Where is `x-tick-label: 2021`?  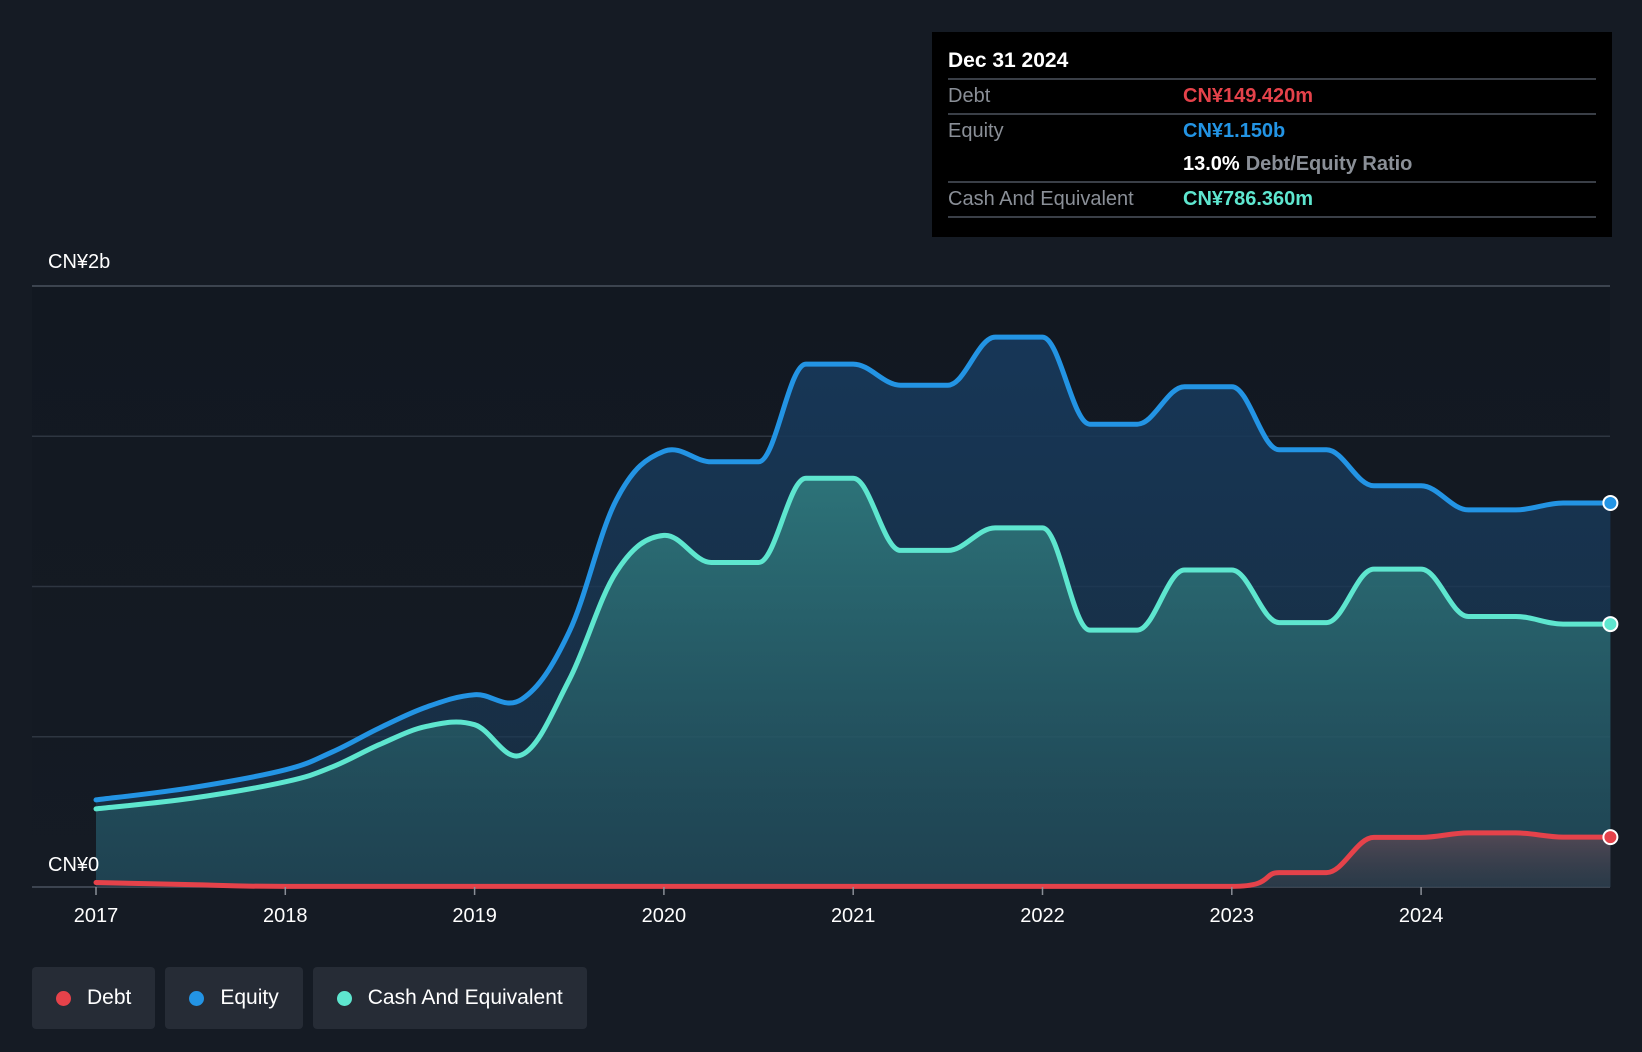
x-tick-label: 2021 is located at coordinates (853, 916).